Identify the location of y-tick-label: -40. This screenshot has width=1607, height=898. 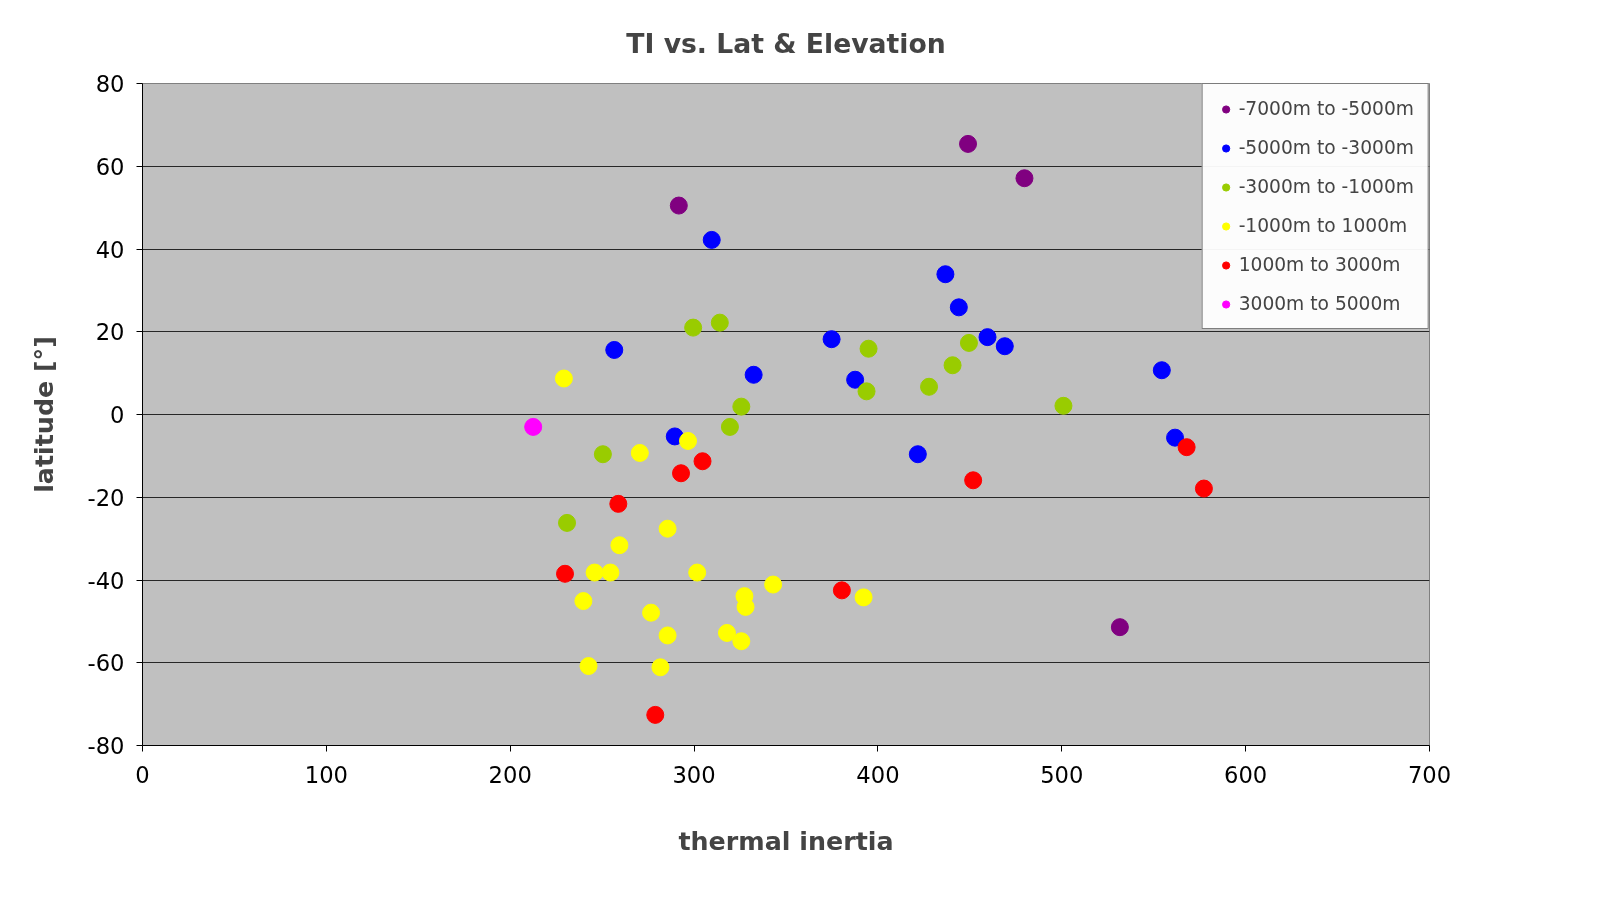
(106, 580).